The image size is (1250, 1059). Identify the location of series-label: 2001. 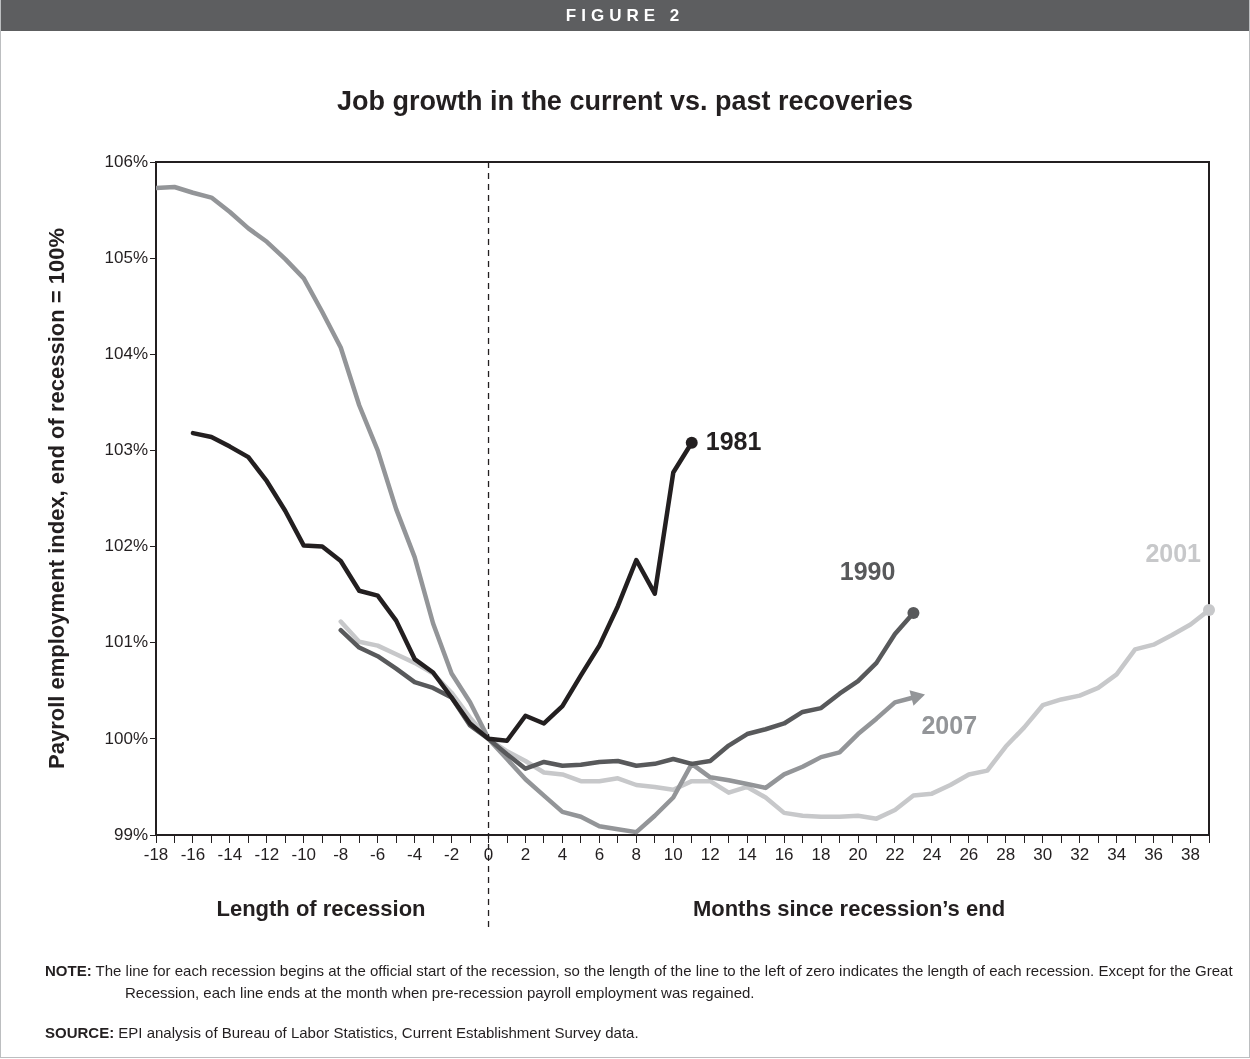
(1173, 552).